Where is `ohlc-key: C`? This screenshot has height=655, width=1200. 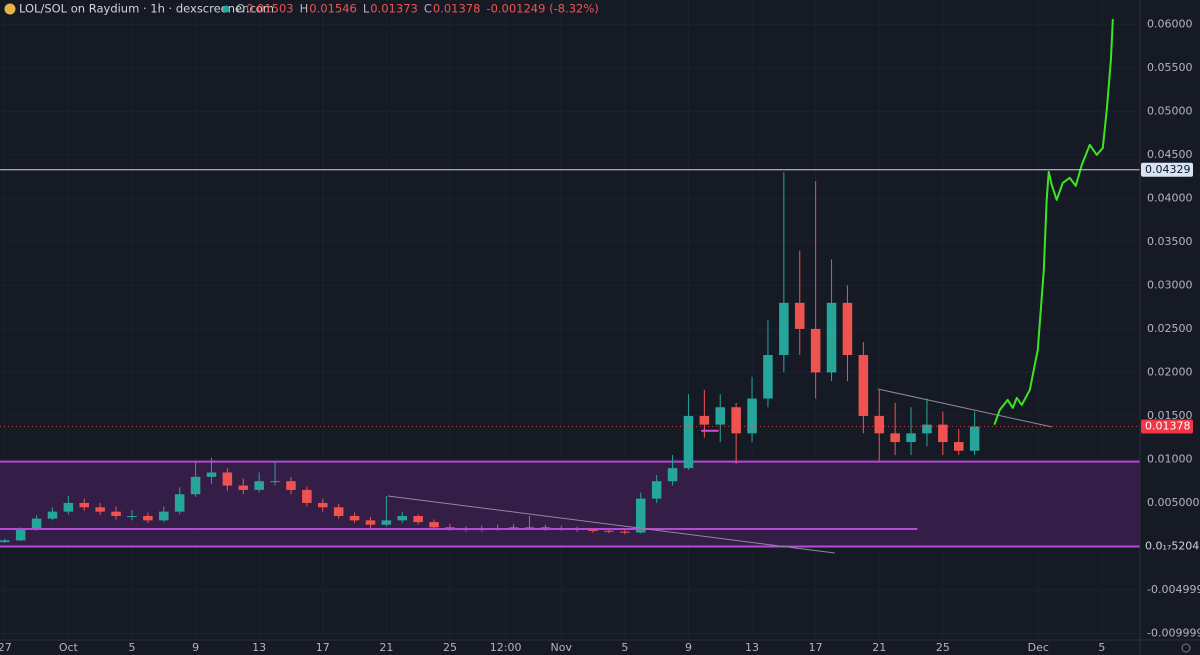 ohlc-key: C is located at coordinates (428, 9).